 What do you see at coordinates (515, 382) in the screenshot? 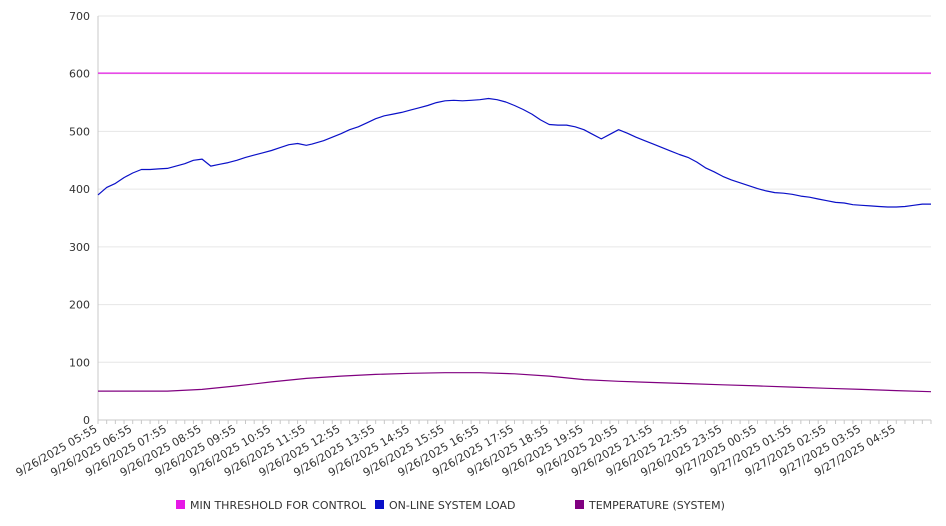
I see `series-line-temperature-system` at bounding box center [515, 382].